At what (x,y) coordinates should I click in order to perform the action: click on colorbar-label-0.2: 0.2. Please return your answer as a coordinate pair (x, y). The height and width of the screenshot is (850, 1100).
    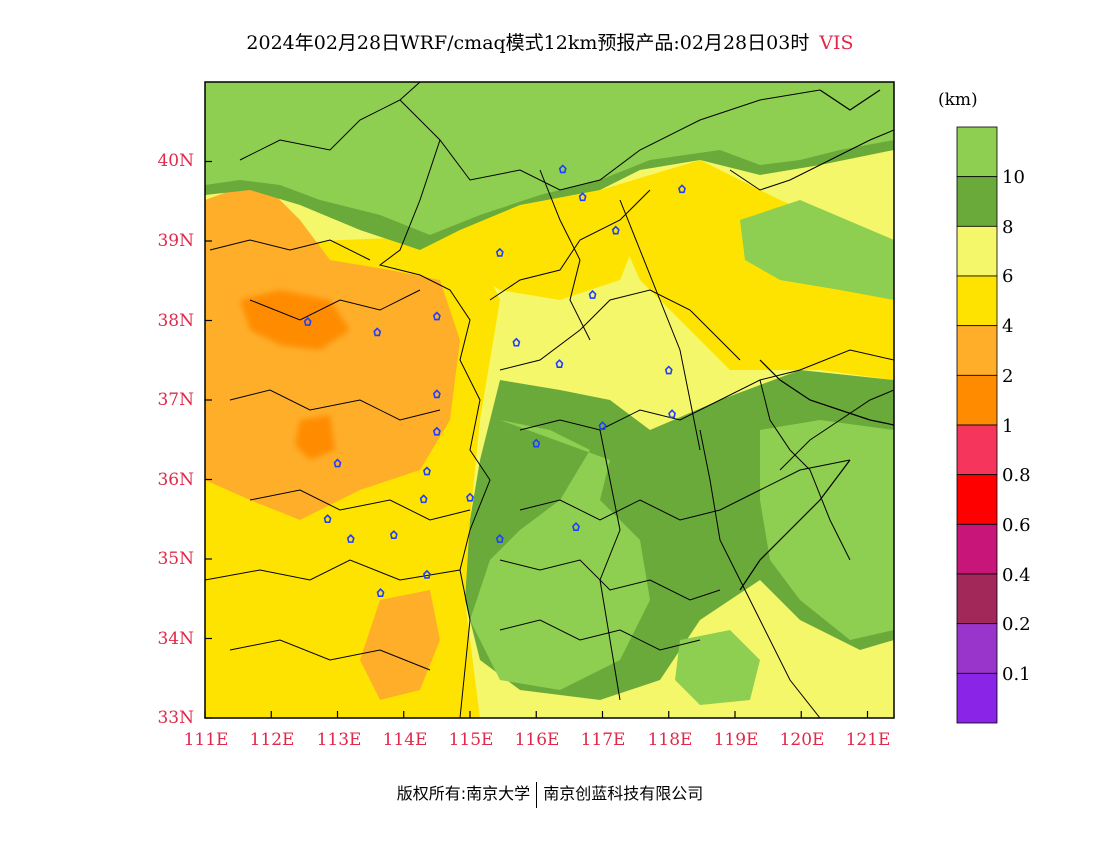
    Looking at the image, I should click on (1016, 624).